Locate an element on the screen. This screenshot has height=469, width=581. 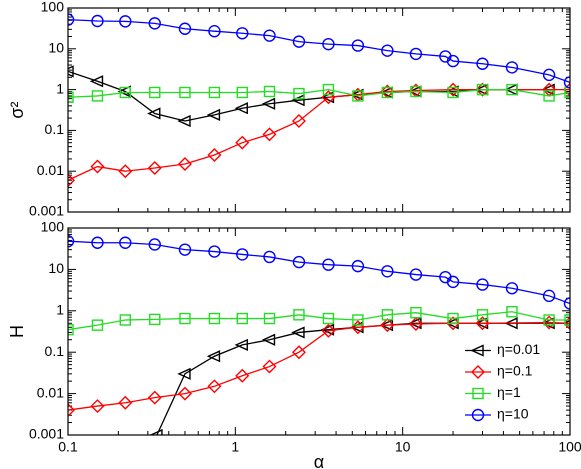
legend-marker is located at coordinates (477, 350).